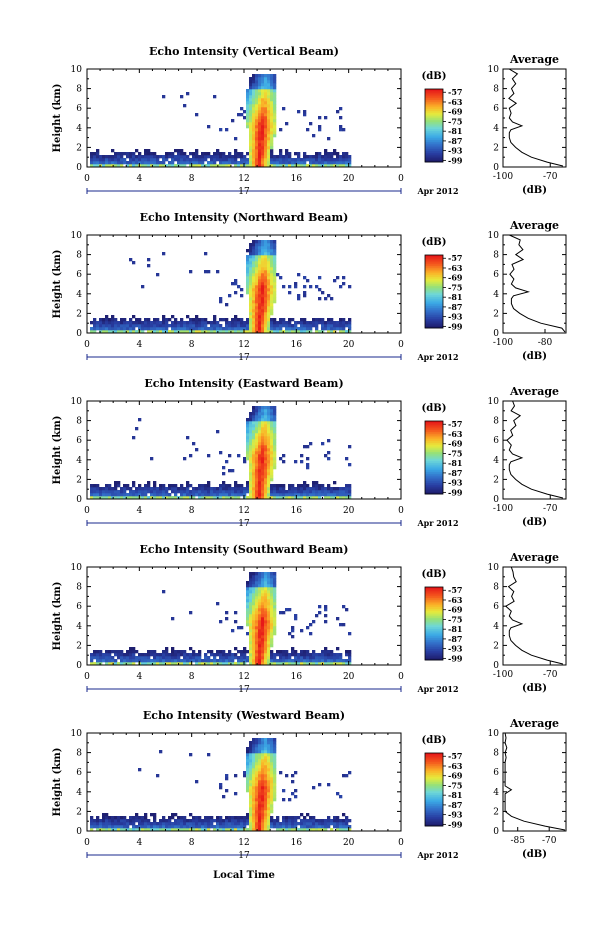  I want to click on average-y-tick: 6, so click(496, 275).